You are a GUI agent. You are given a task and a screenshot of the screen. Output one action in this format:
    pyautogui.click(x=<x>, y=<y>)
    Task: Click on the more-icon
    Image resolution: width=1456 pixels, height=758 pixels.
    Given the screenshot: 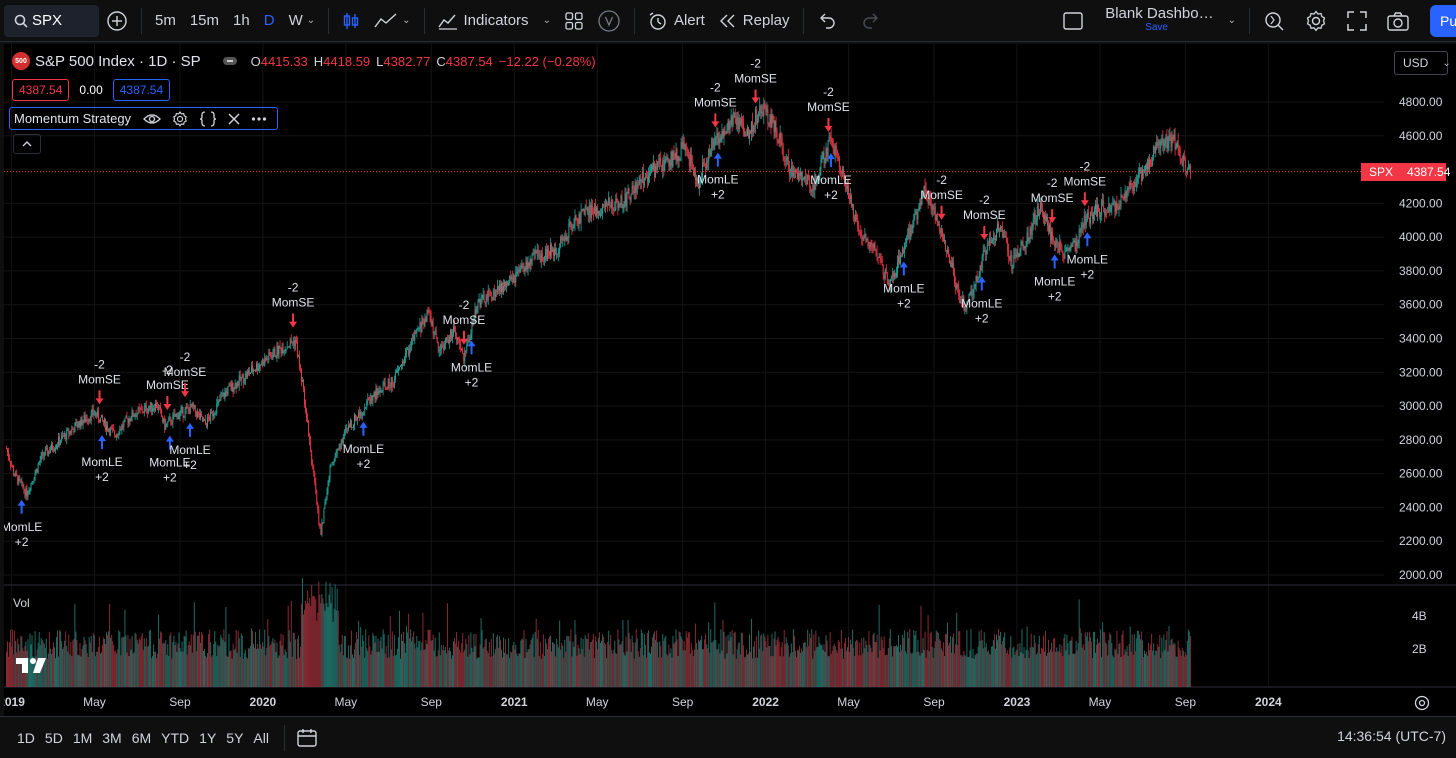 What is the action you would take?
    pyautogui.click(x=259, y=119)
    